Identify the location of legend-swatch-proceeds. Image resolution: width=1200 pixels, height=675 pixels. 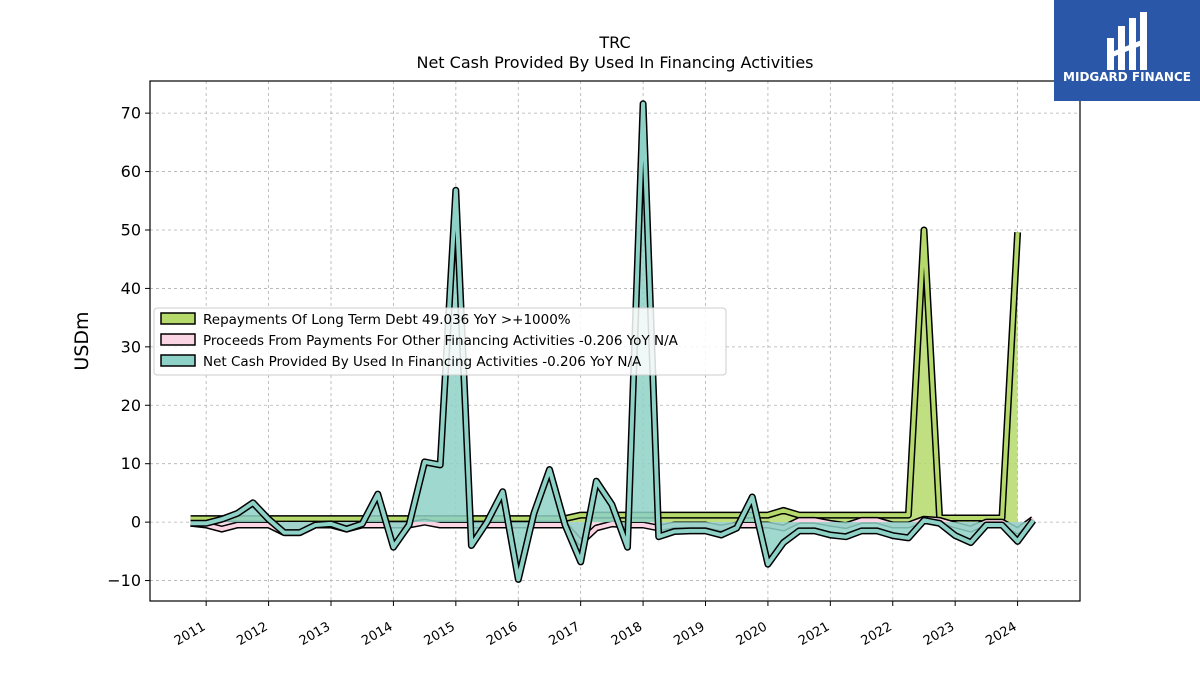
(178, 339).